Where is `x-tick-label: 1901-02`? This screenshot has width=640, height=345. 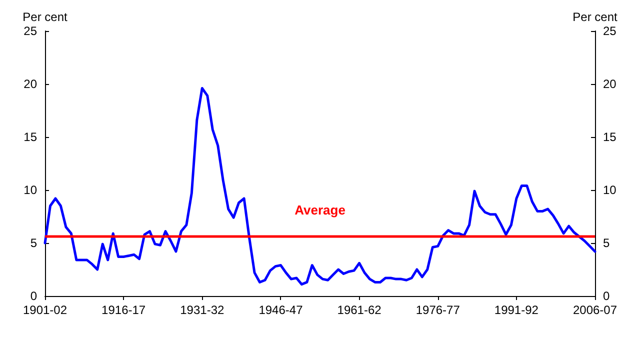
x-tick-label: 1901-02 is located at coordinates (45, 310).